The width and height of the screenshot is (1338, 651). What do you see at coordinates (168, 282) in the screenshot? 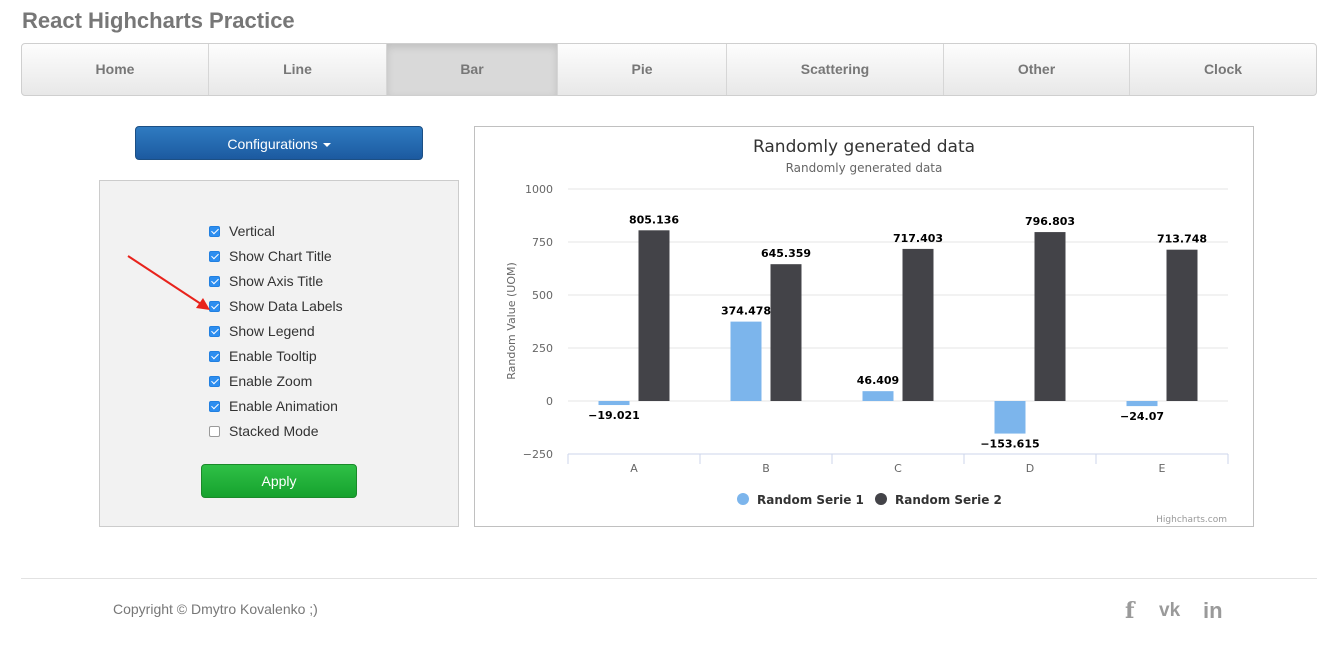
I see `red-arrow-annotation` at bounding box center [168, 282].